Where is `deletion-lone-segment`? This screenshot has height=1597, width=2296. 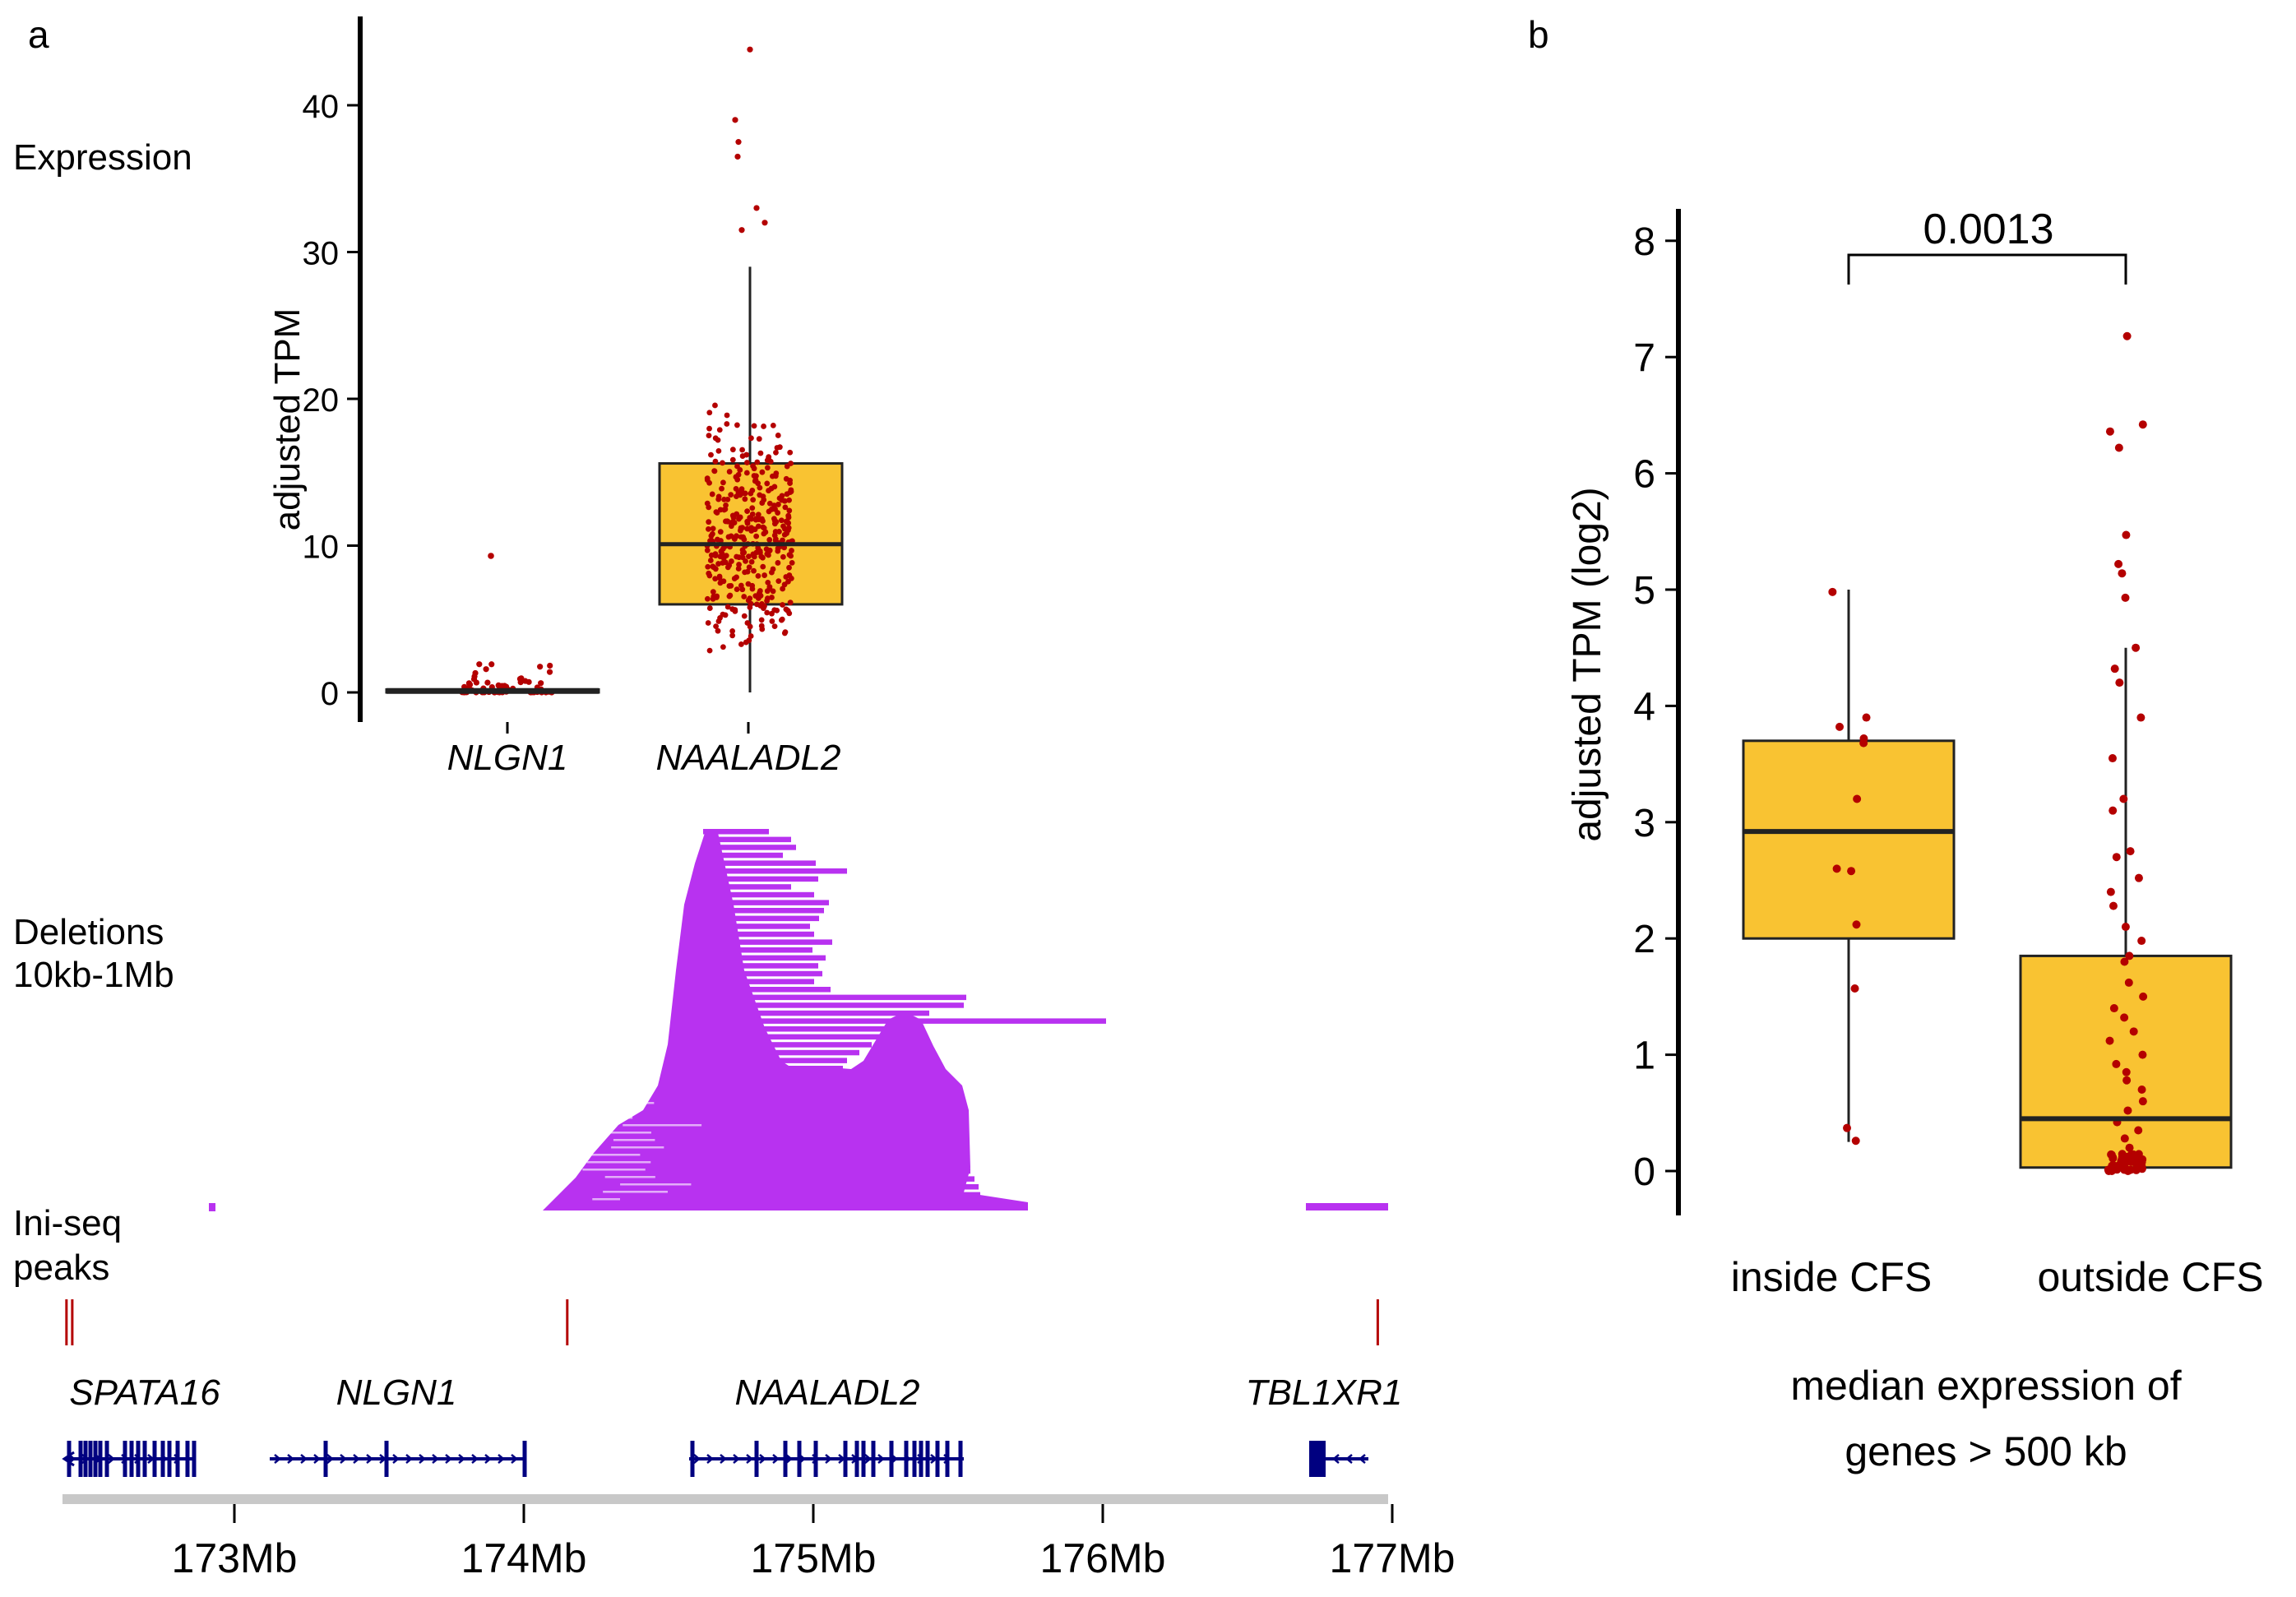 deletion-lone-segment is located at coordinates (212, 1207).